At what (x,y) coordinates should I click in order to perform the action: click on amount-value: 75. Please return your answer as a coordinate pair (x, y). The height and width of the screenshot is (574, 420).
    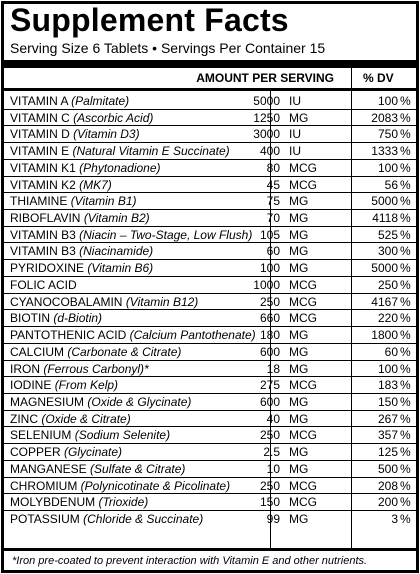
    Looking at the image, I should click on (273, 201).